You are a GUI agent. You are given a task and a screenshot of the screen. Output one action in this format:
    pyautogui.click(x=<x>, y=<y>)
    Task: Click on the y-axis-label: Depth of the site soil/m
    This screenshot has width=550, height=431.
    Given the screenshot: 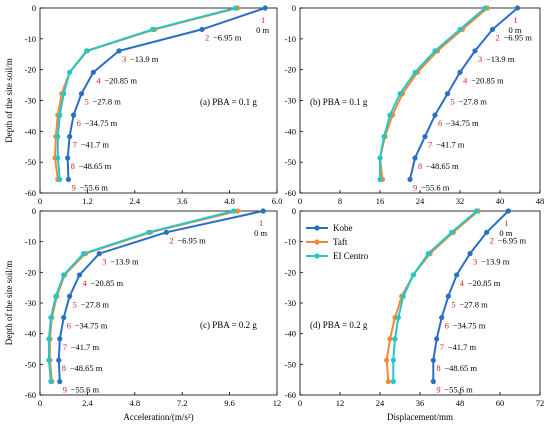 What is the action you would take?
    pyautogui.click(x=9, y=100)
    